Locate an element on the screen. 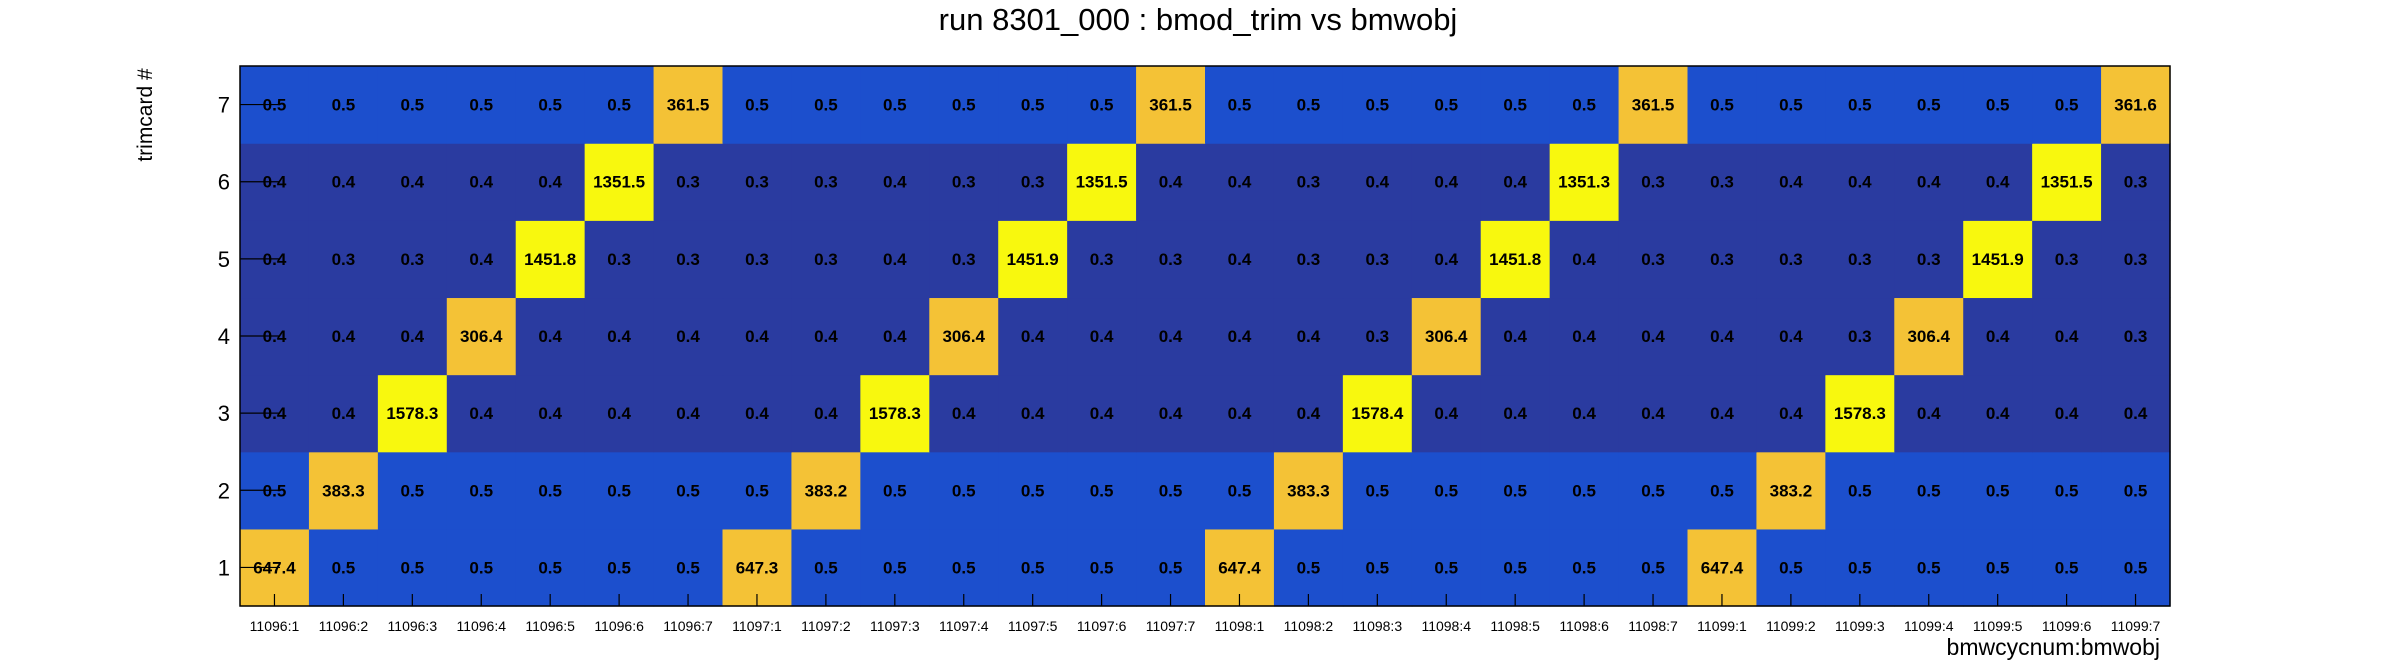 Image resolution: width=2396 pixels, height=672 pixels. x-tick-label: 11096:6 is located at coordinates (619, 626).